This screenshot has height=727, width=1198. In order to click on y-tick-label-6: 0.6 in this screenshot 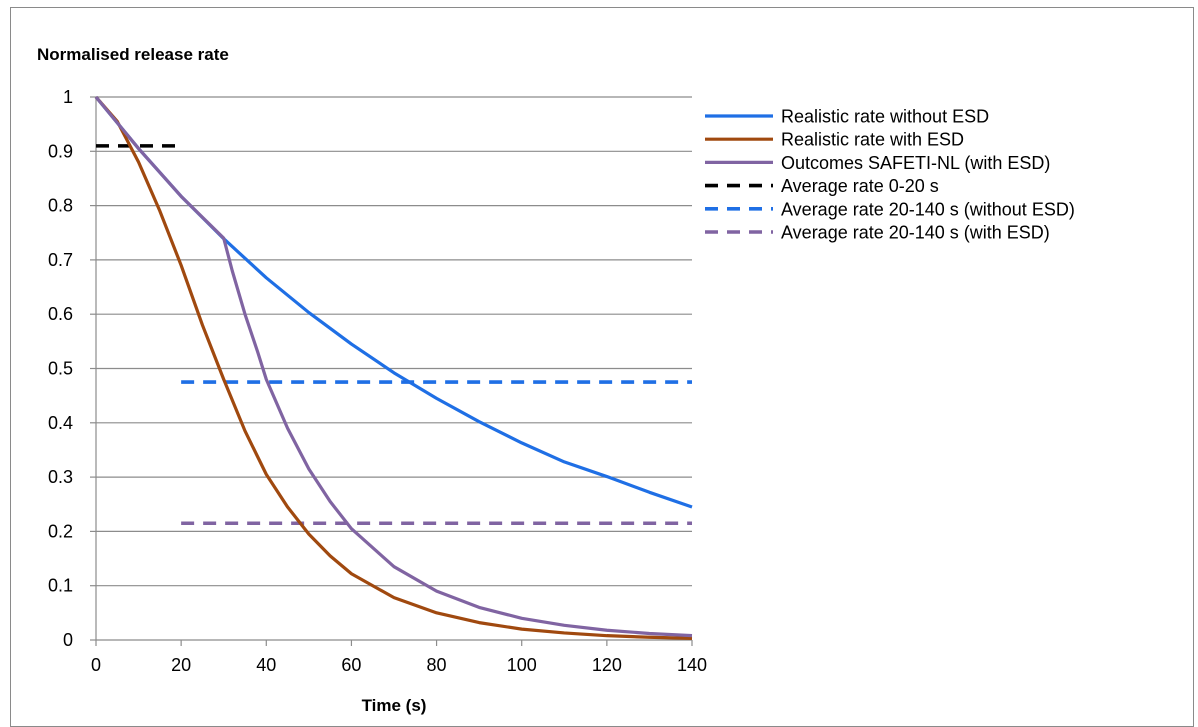, I will do `click(60, 314)`.